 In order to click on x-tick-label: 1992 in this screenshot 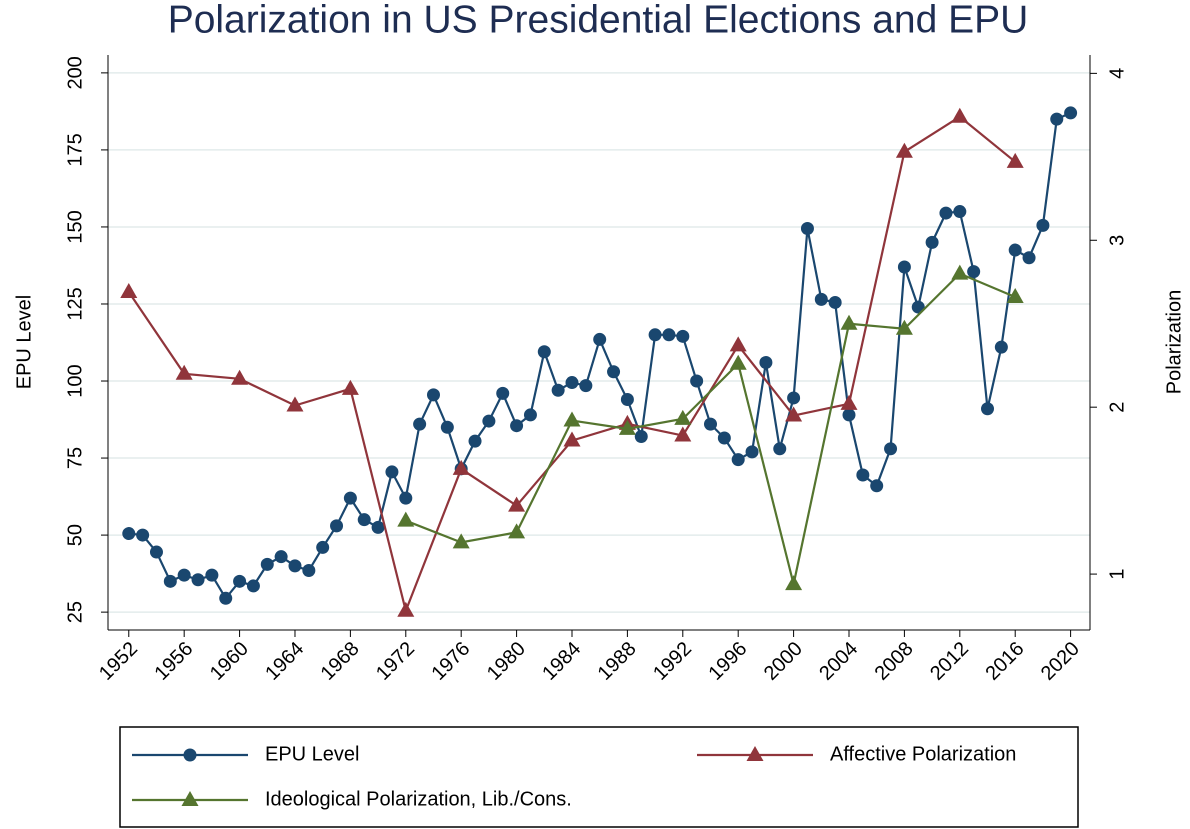, I will do `click(672, 661)`.